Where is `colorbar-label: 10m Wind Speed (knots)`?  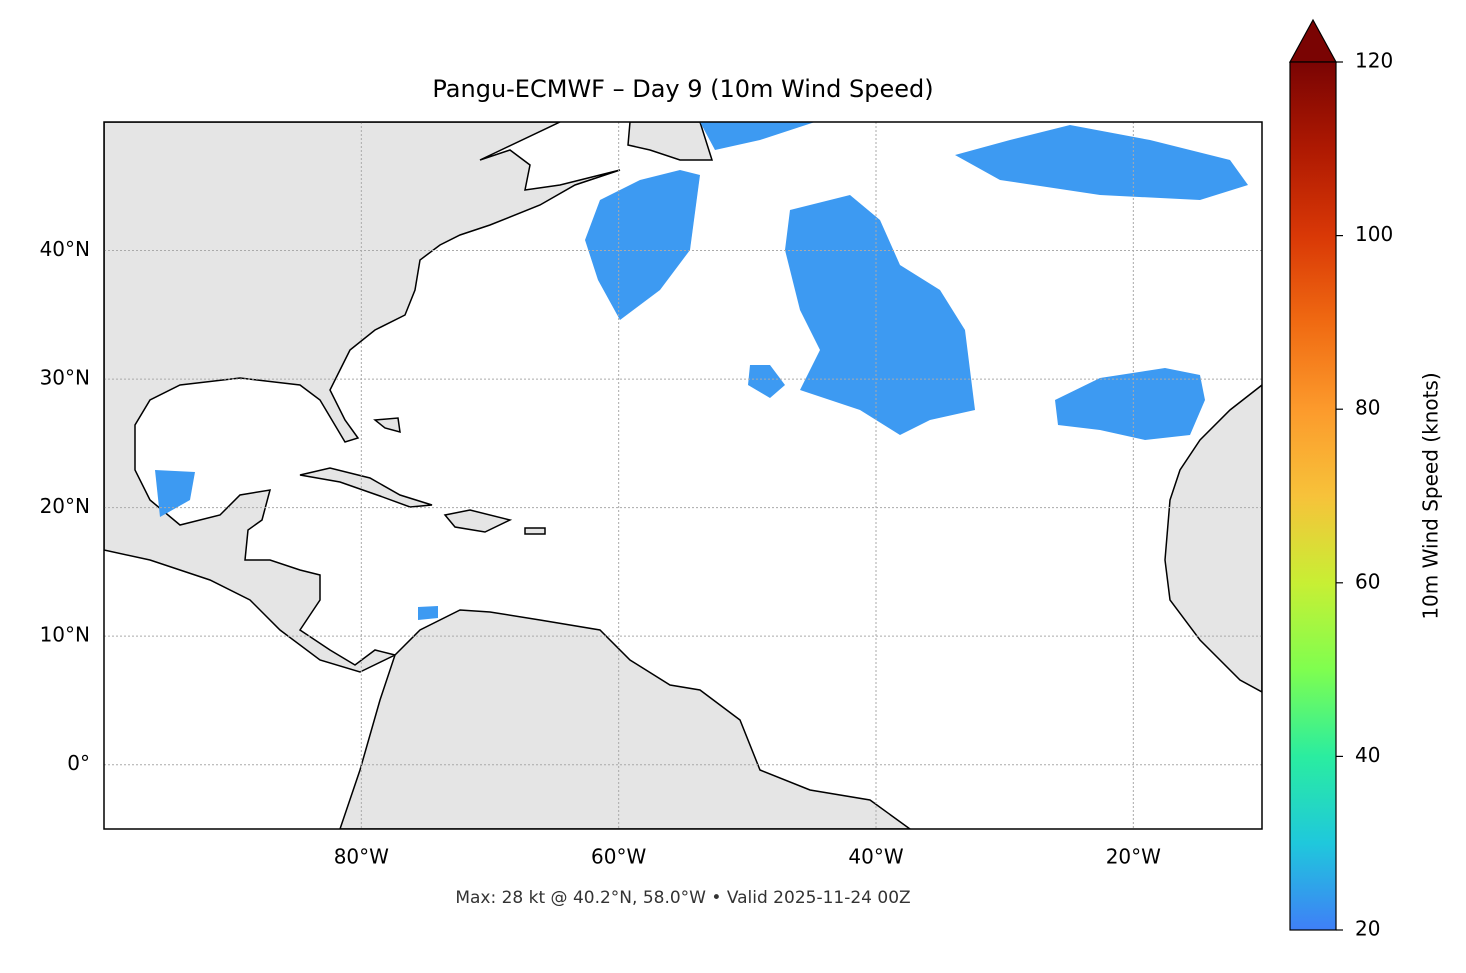
colorbar-label: 10m Wind Speed (knots) is located at coordinates (1431, 495).